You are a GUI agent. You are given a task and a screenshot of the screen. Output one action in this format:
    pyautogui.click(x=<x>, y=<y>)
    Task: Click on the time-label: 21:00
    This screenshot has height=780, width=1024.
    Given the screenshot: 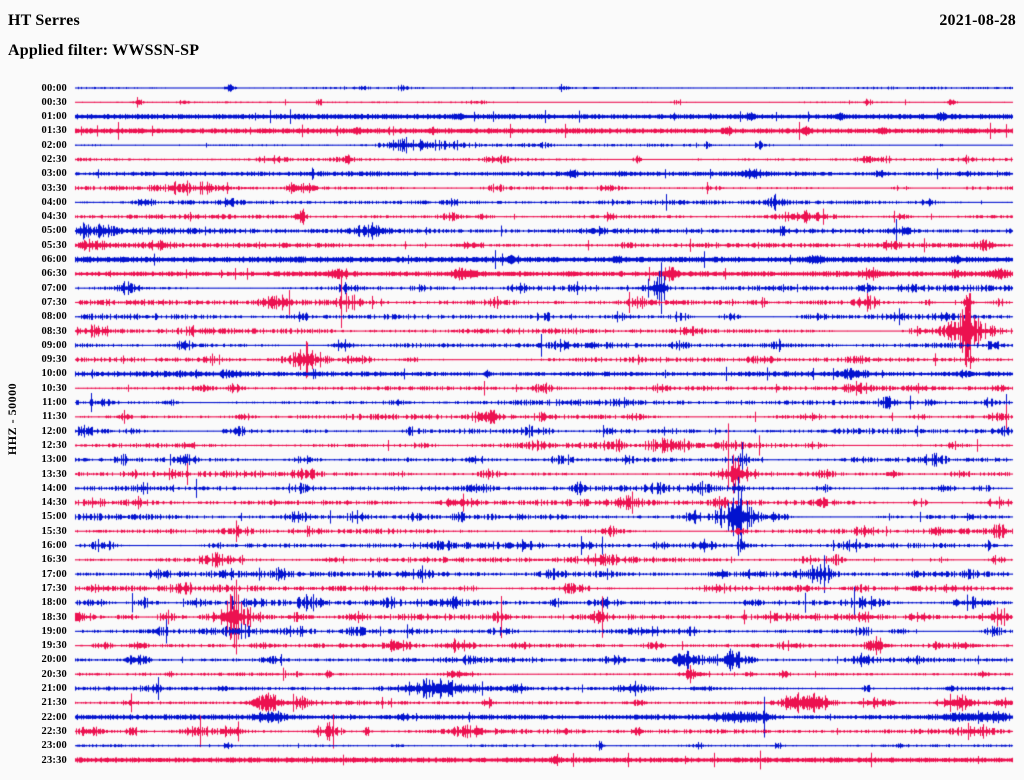 What is the action you would take?
    pyautogui.click(x=54, y=689)
    